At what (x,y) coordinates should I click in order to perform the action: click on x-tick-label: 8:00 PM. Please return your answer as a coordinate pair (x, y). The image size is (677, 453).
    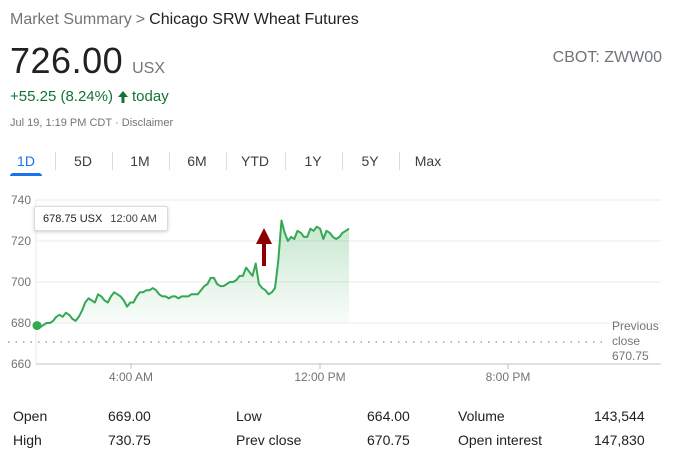
    Looking at the image, I should click on (508, 377).